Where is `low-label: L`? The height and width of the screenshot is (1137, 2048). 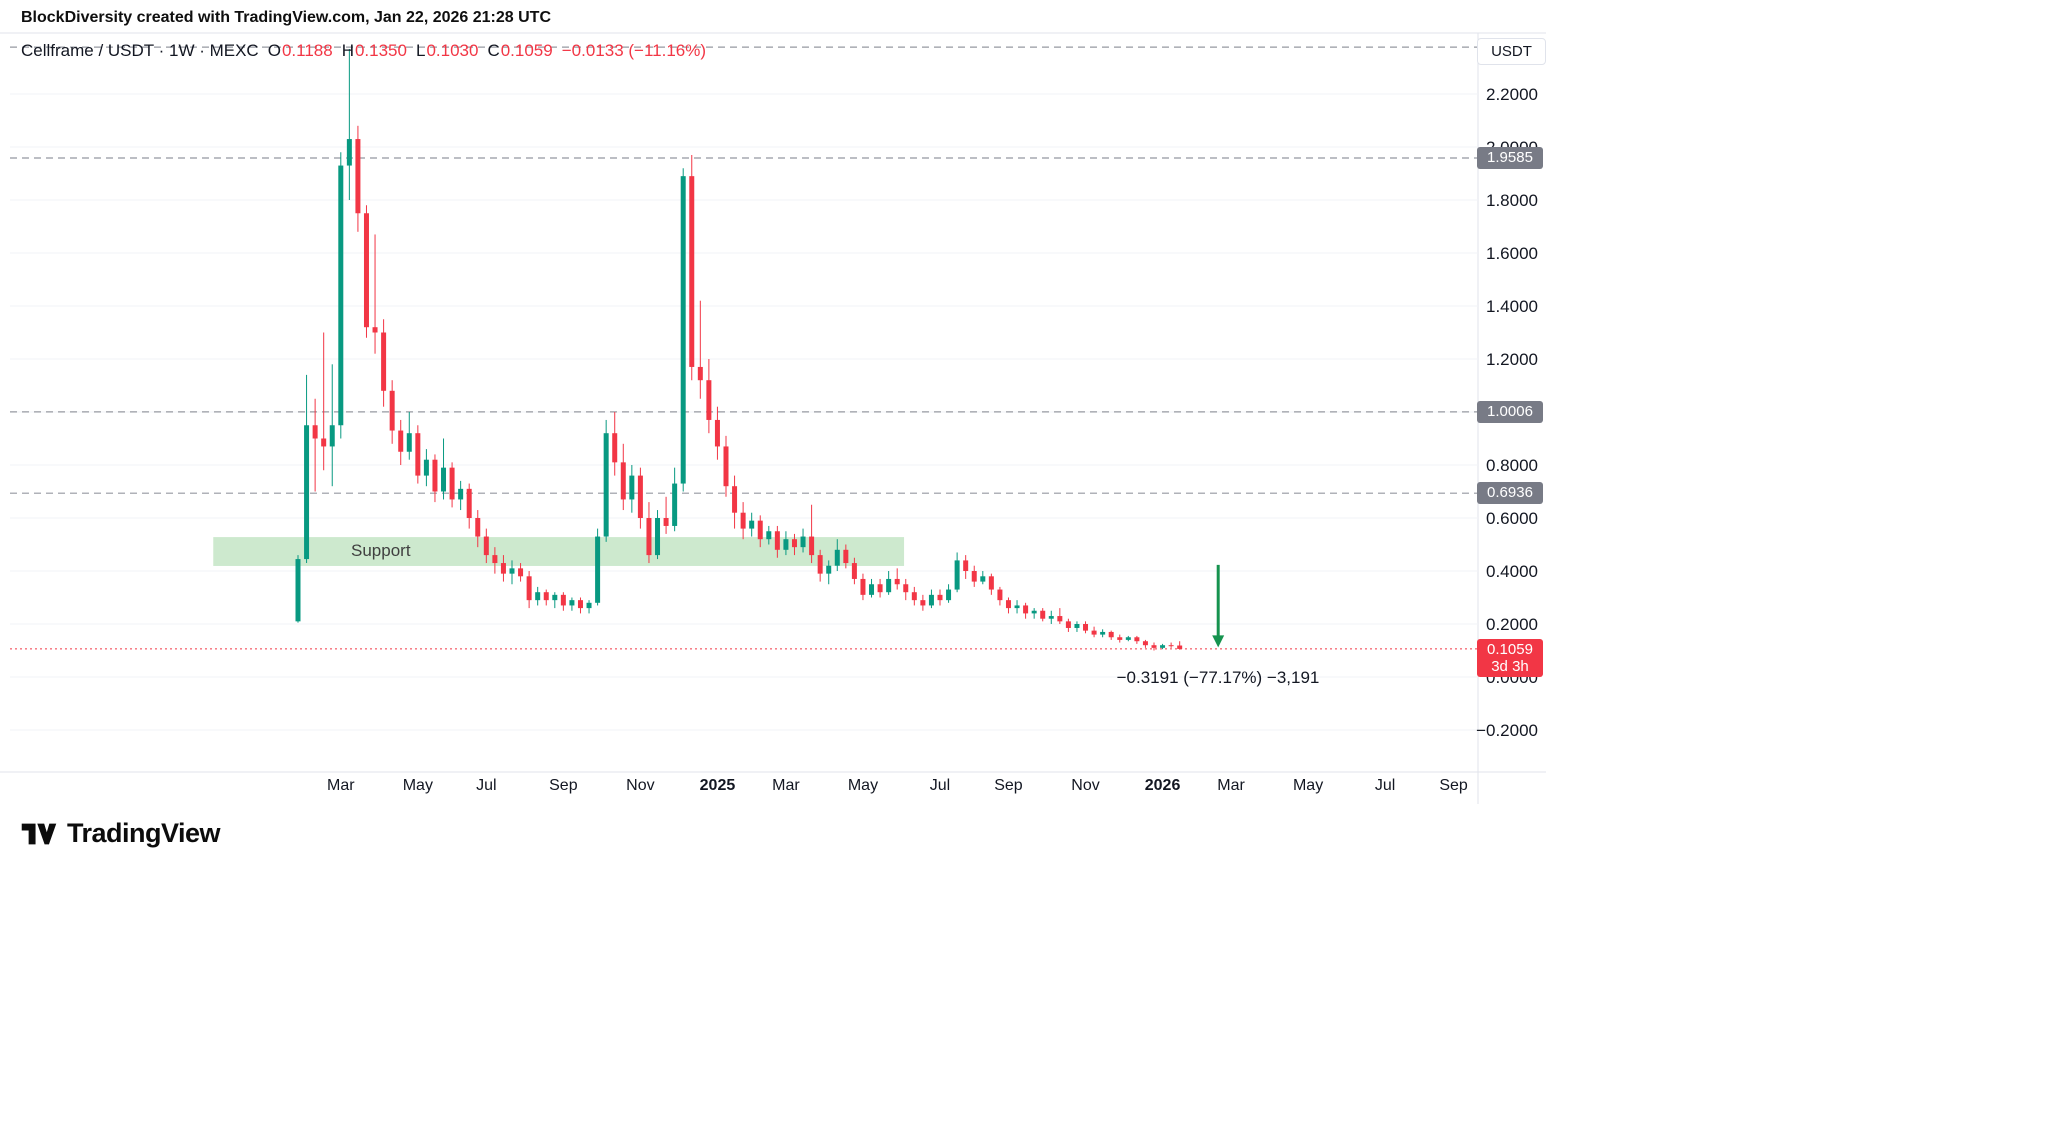
low-label: L is located at coordinates (420, 50).